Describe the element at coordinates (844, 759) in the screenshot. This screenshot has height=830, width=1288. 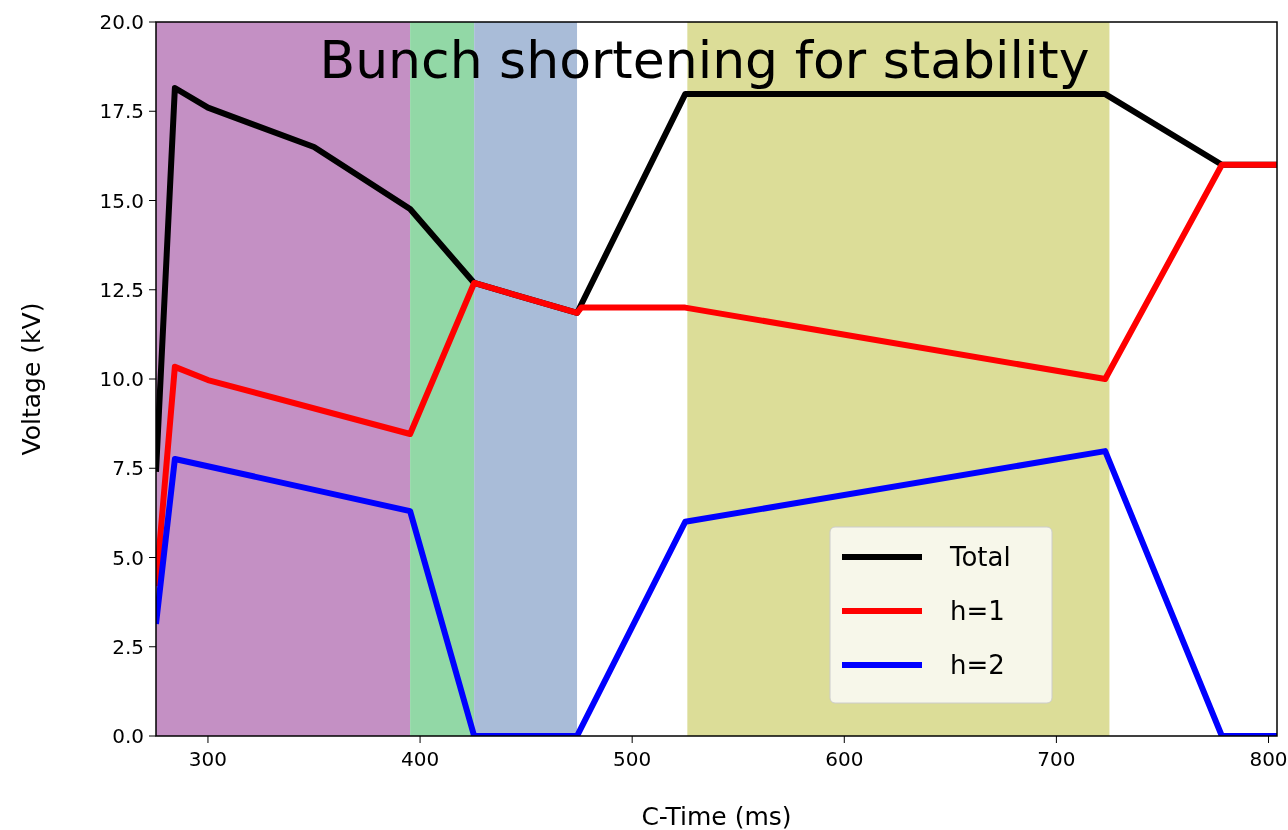
I see `x-tick-label: 600` at that location.